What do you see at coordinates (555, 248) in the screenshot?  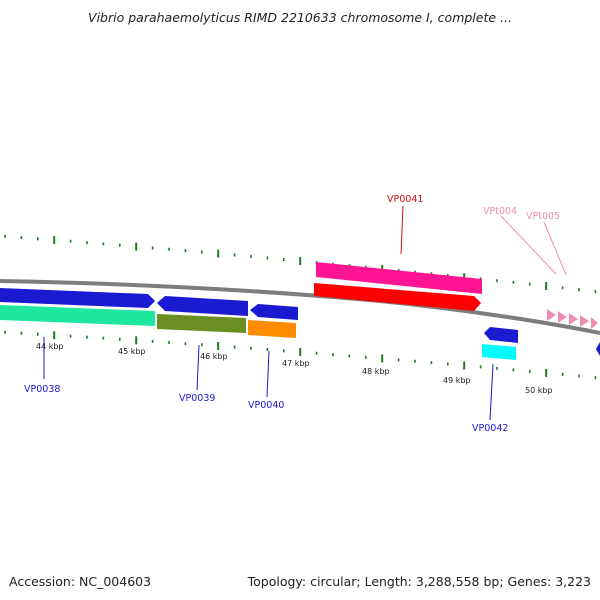 I see `leader-vpt005` at bounding box center [555, 248].